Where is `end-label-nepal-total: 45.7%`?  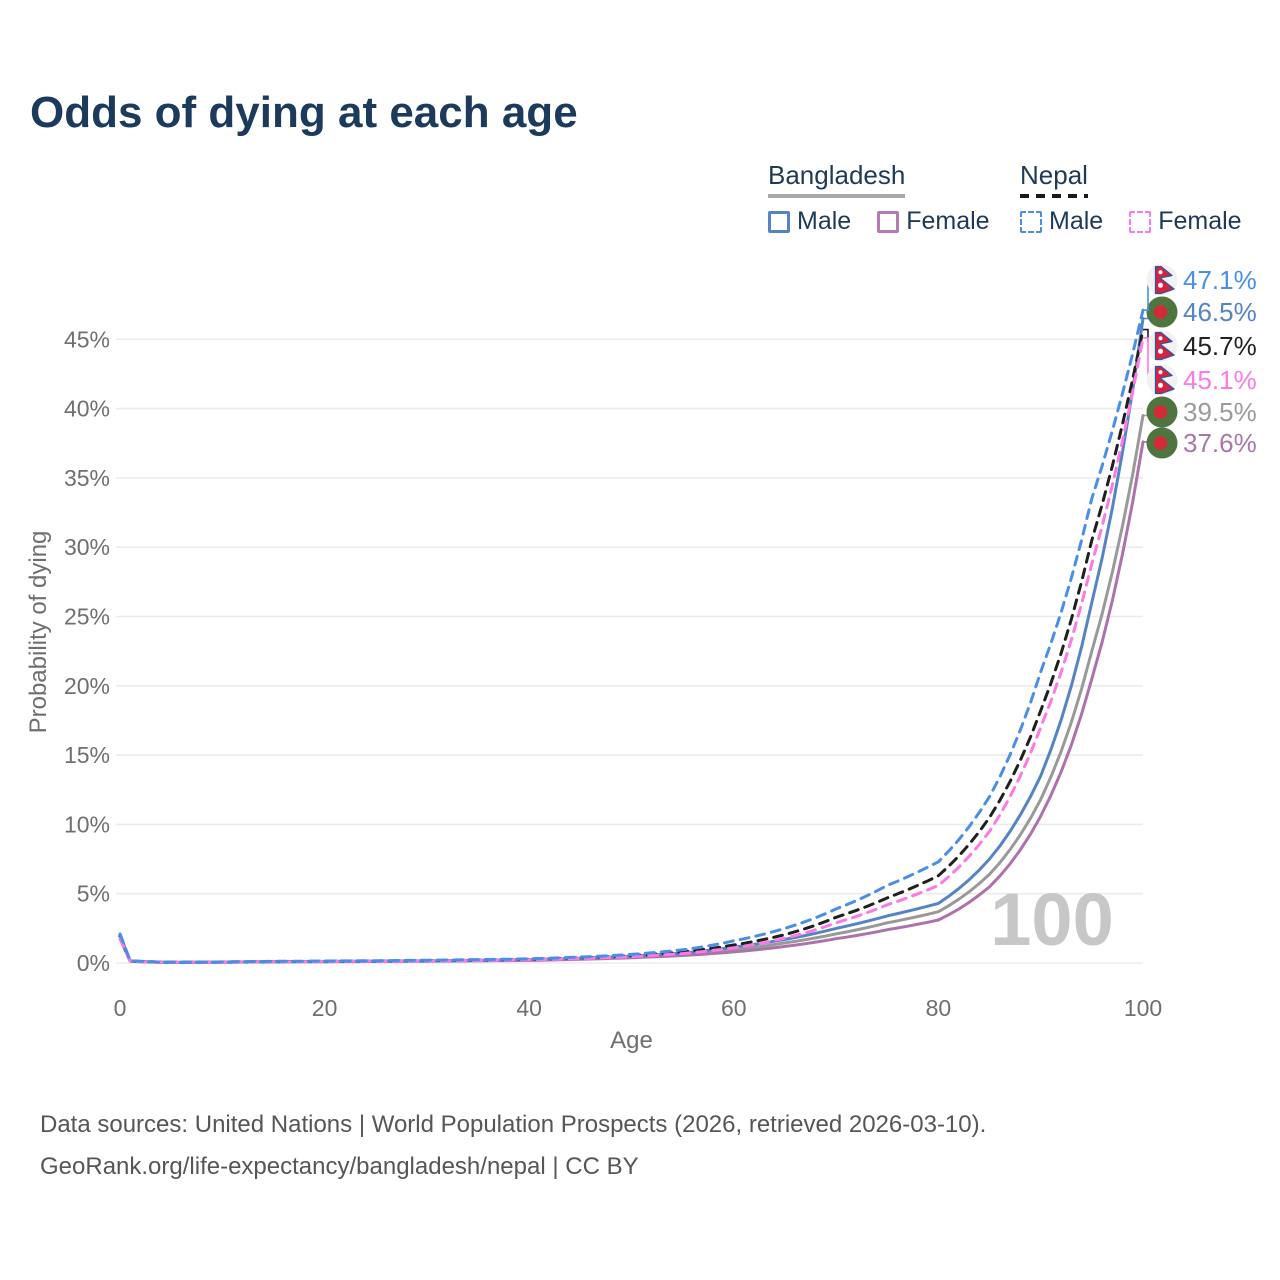
end-label-nepal-total: 45.7% is located at coordinates (1220, 346).